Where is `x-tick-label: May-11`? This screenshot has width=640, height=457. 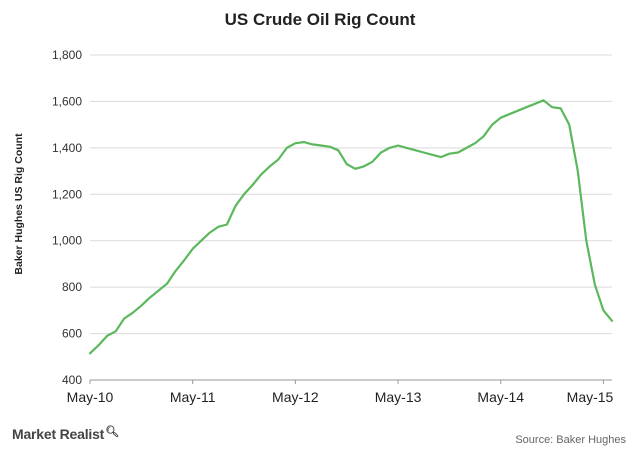
x-tick-label: May-11 is located at coordinates (193, 397).